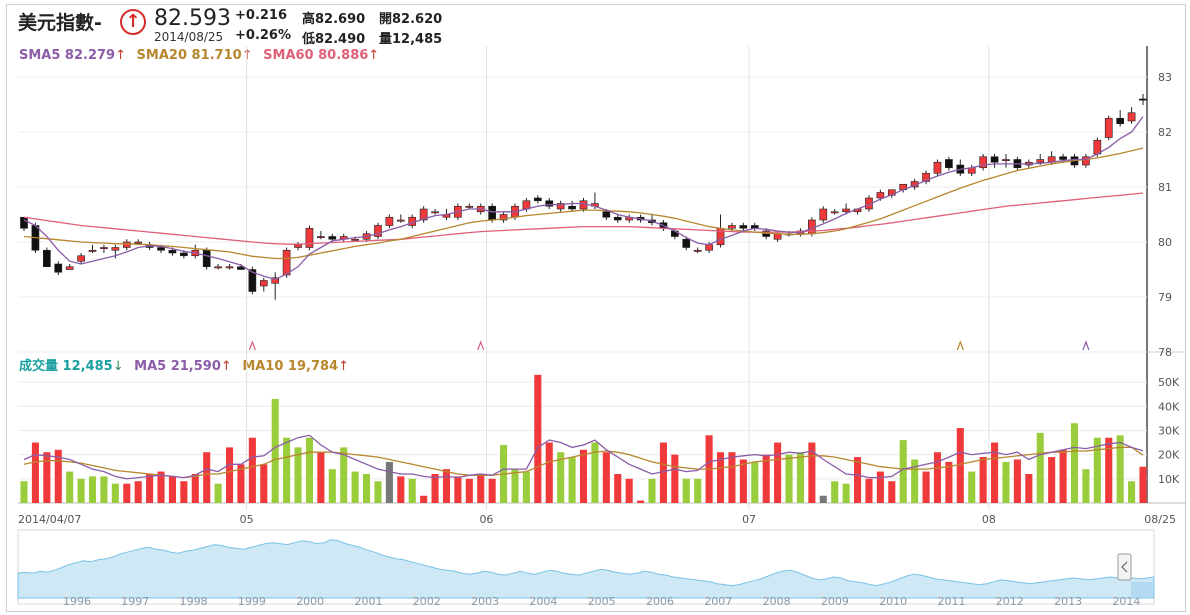 This screenshot has height=615, width=1190. What do you see at coordinates (660, 601) in the screenshot?
I see `navigator-year-label: 2006` at bounding box center [660, 601].